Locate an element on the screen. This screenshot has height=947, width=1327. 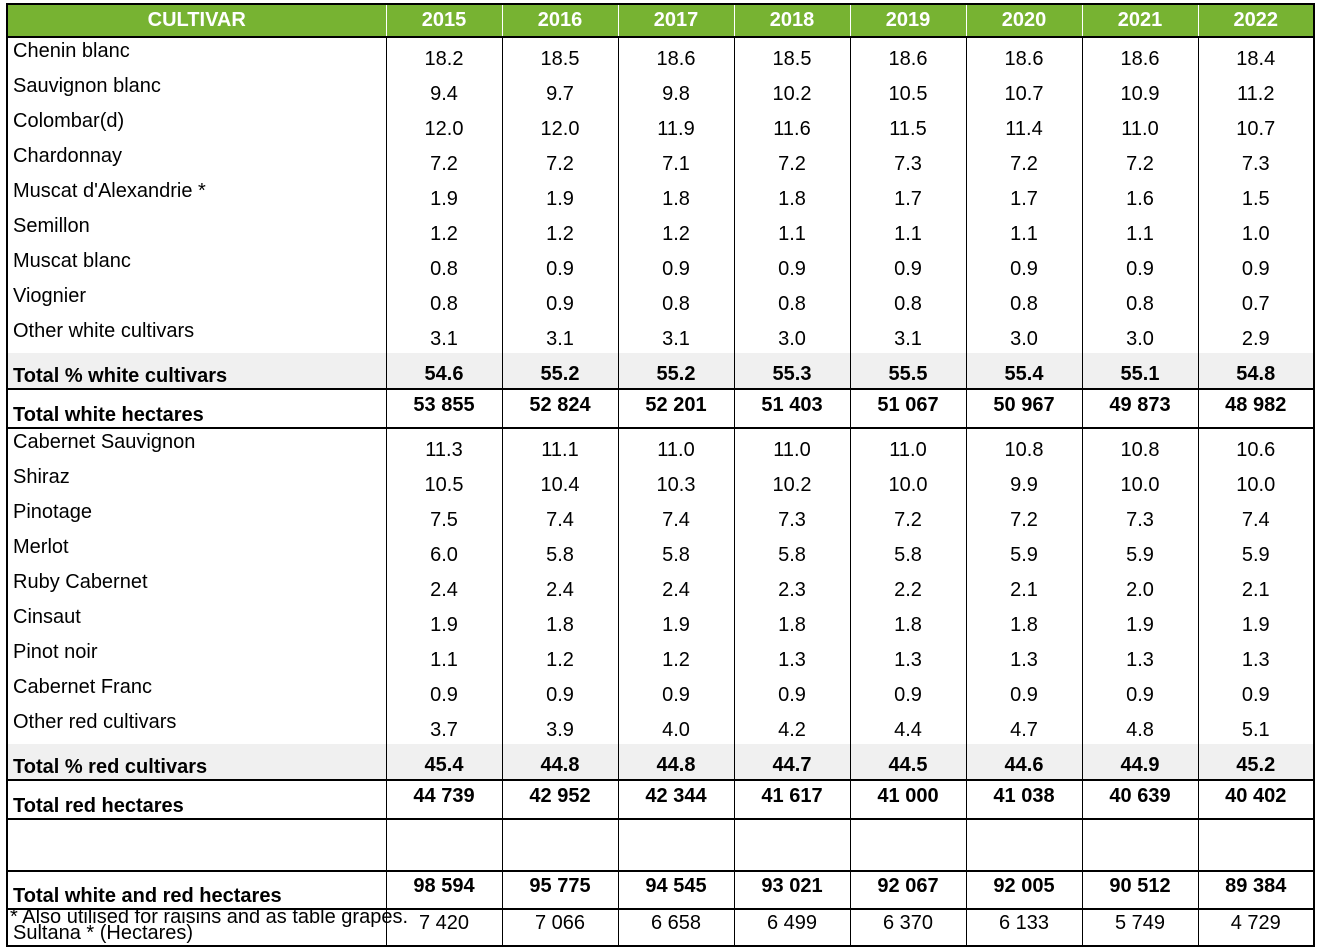
table-cell: 5.8 is located at coordinates (560, 551).